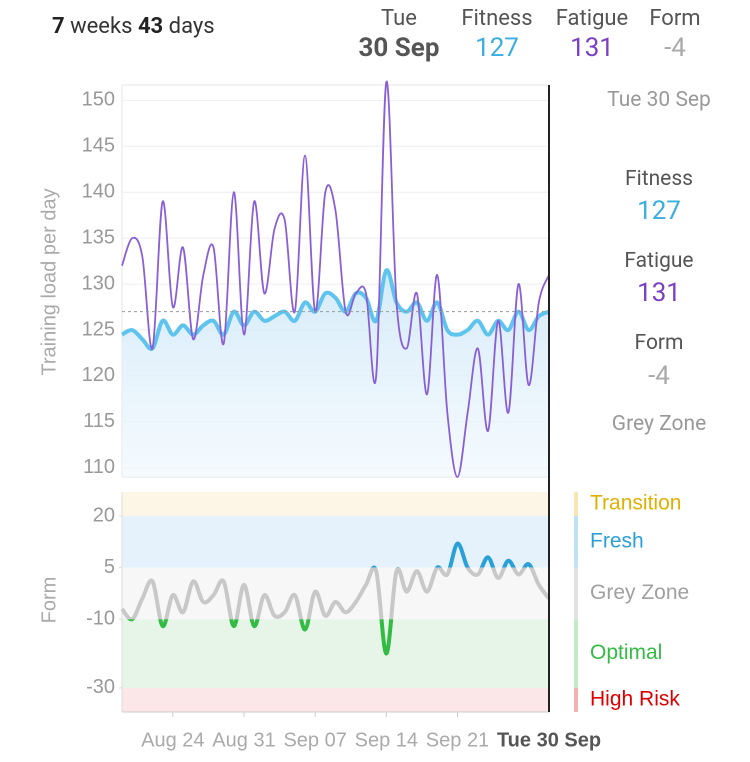 This screenshot has height=762, width=750. What do you see at coordinates (659, 100) in the screenshot?
I see `side-date: Tue 30 Sep` at bounding box center [659, 100].